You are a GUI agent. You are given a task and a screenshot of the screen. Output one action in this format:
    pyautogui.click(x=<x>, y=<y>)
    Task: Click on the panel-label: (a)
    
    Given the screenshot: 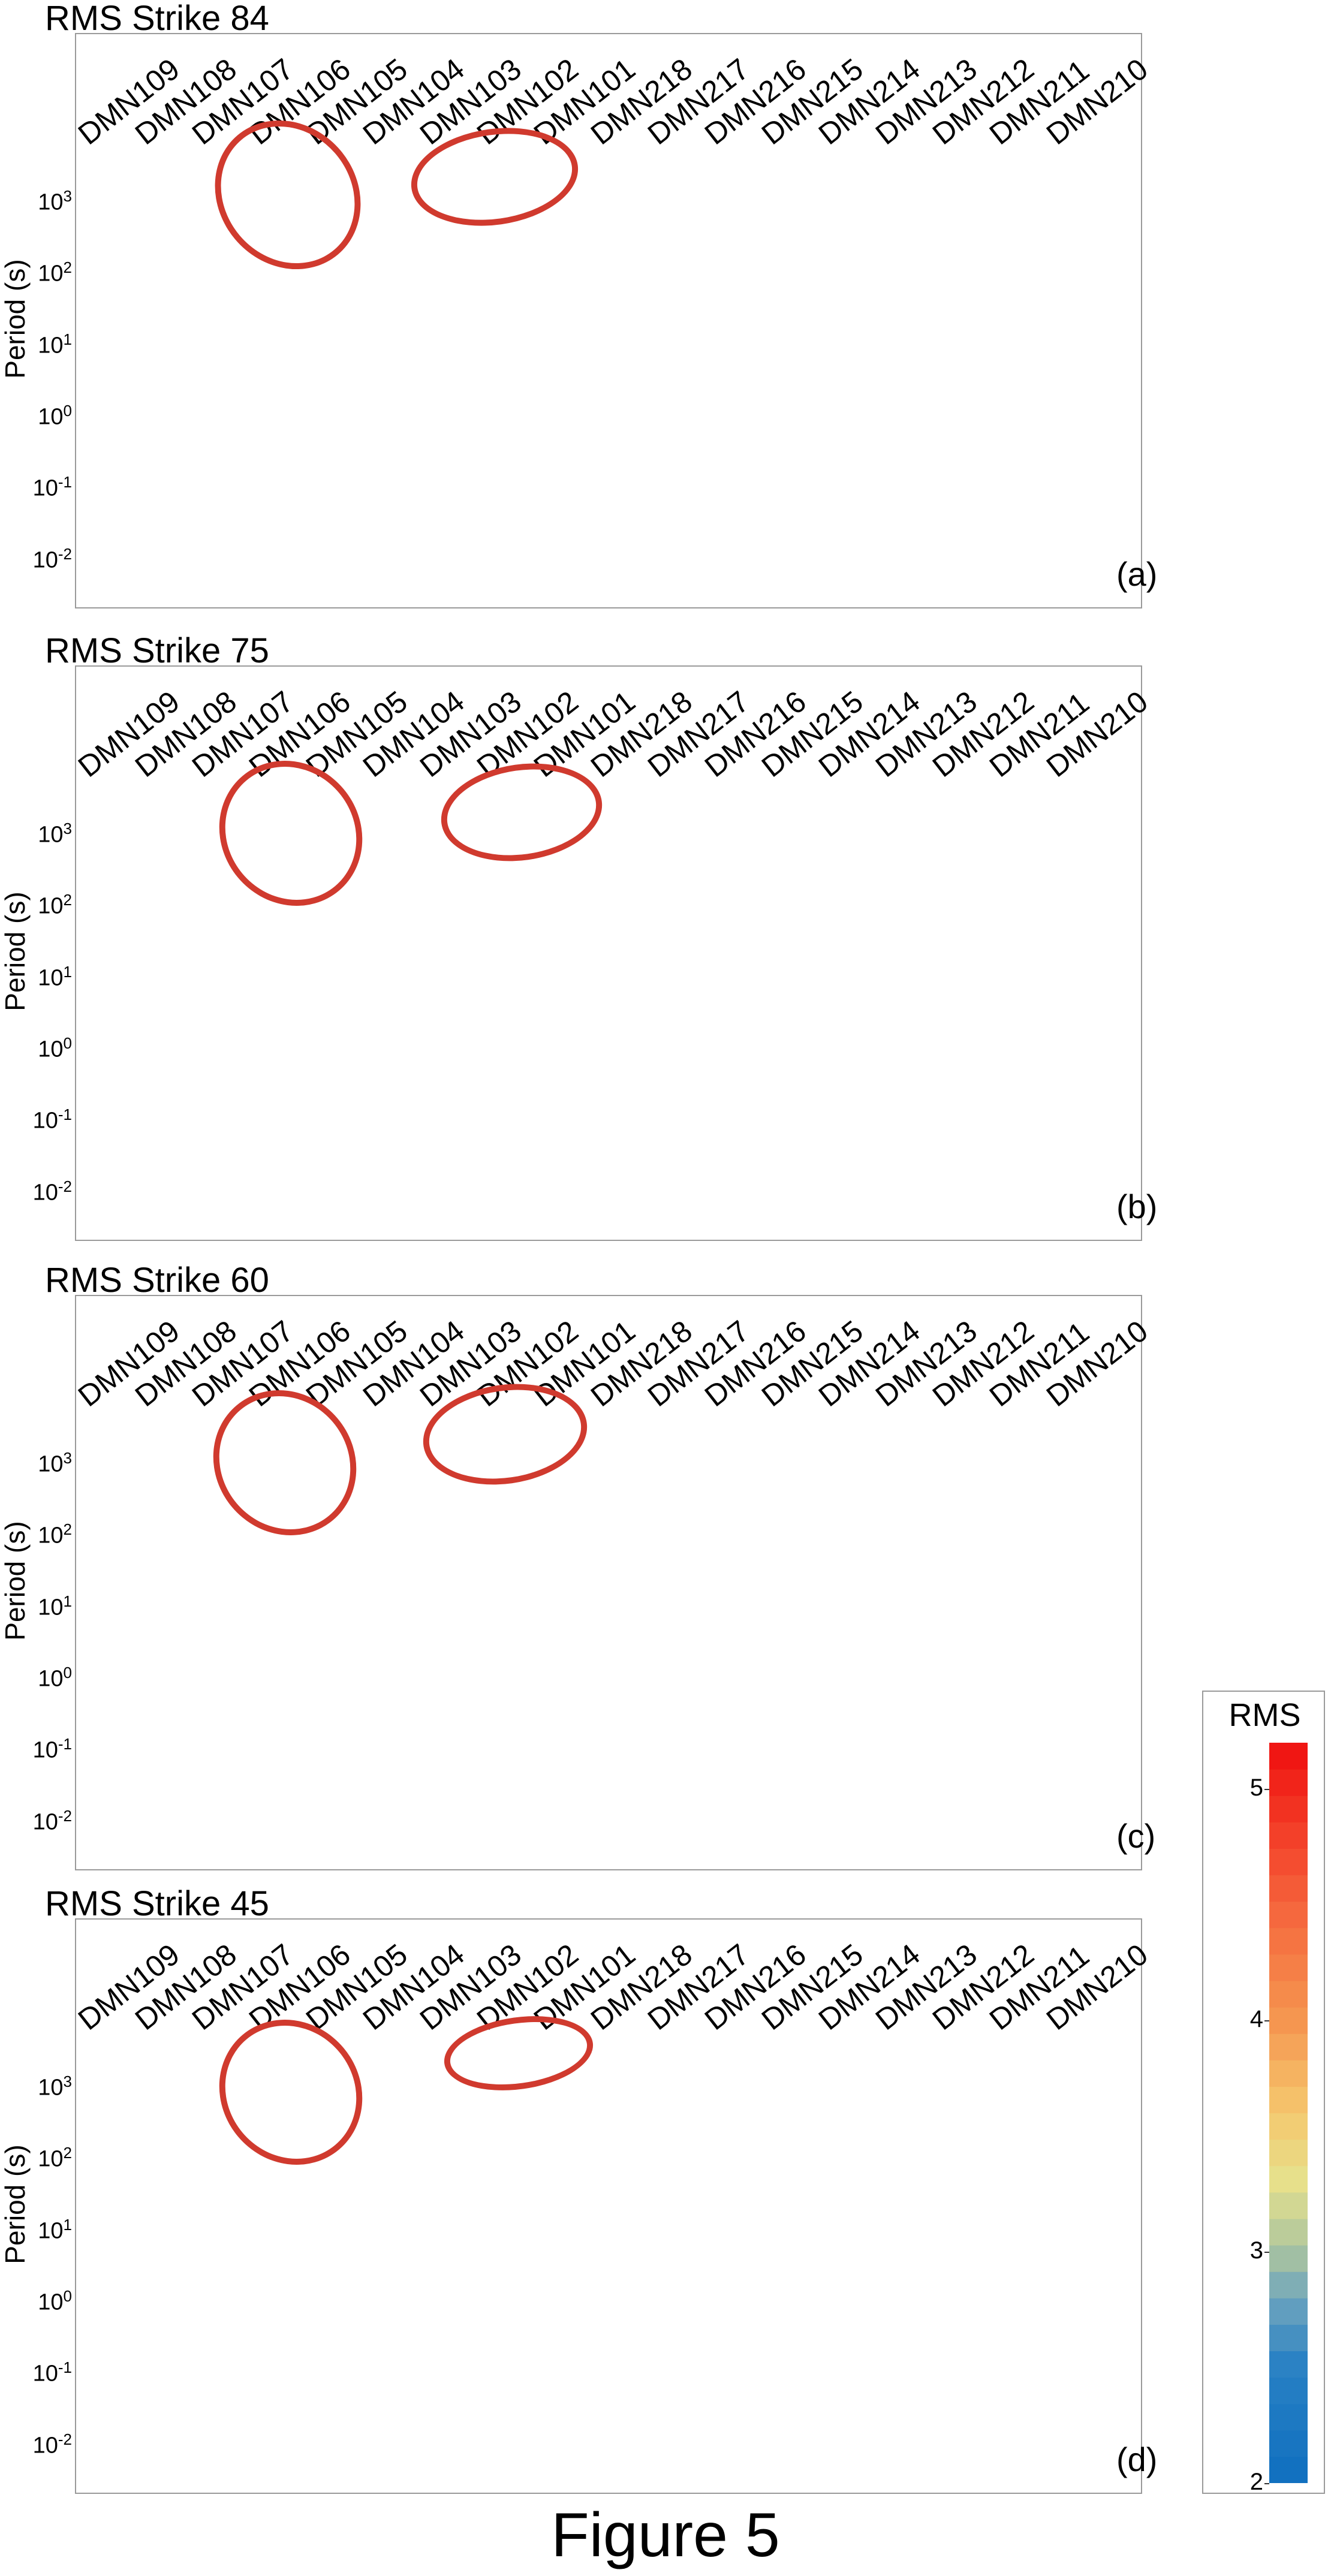 What is the action you would take?
    pyautogui.click(x=1137, y=574)
    